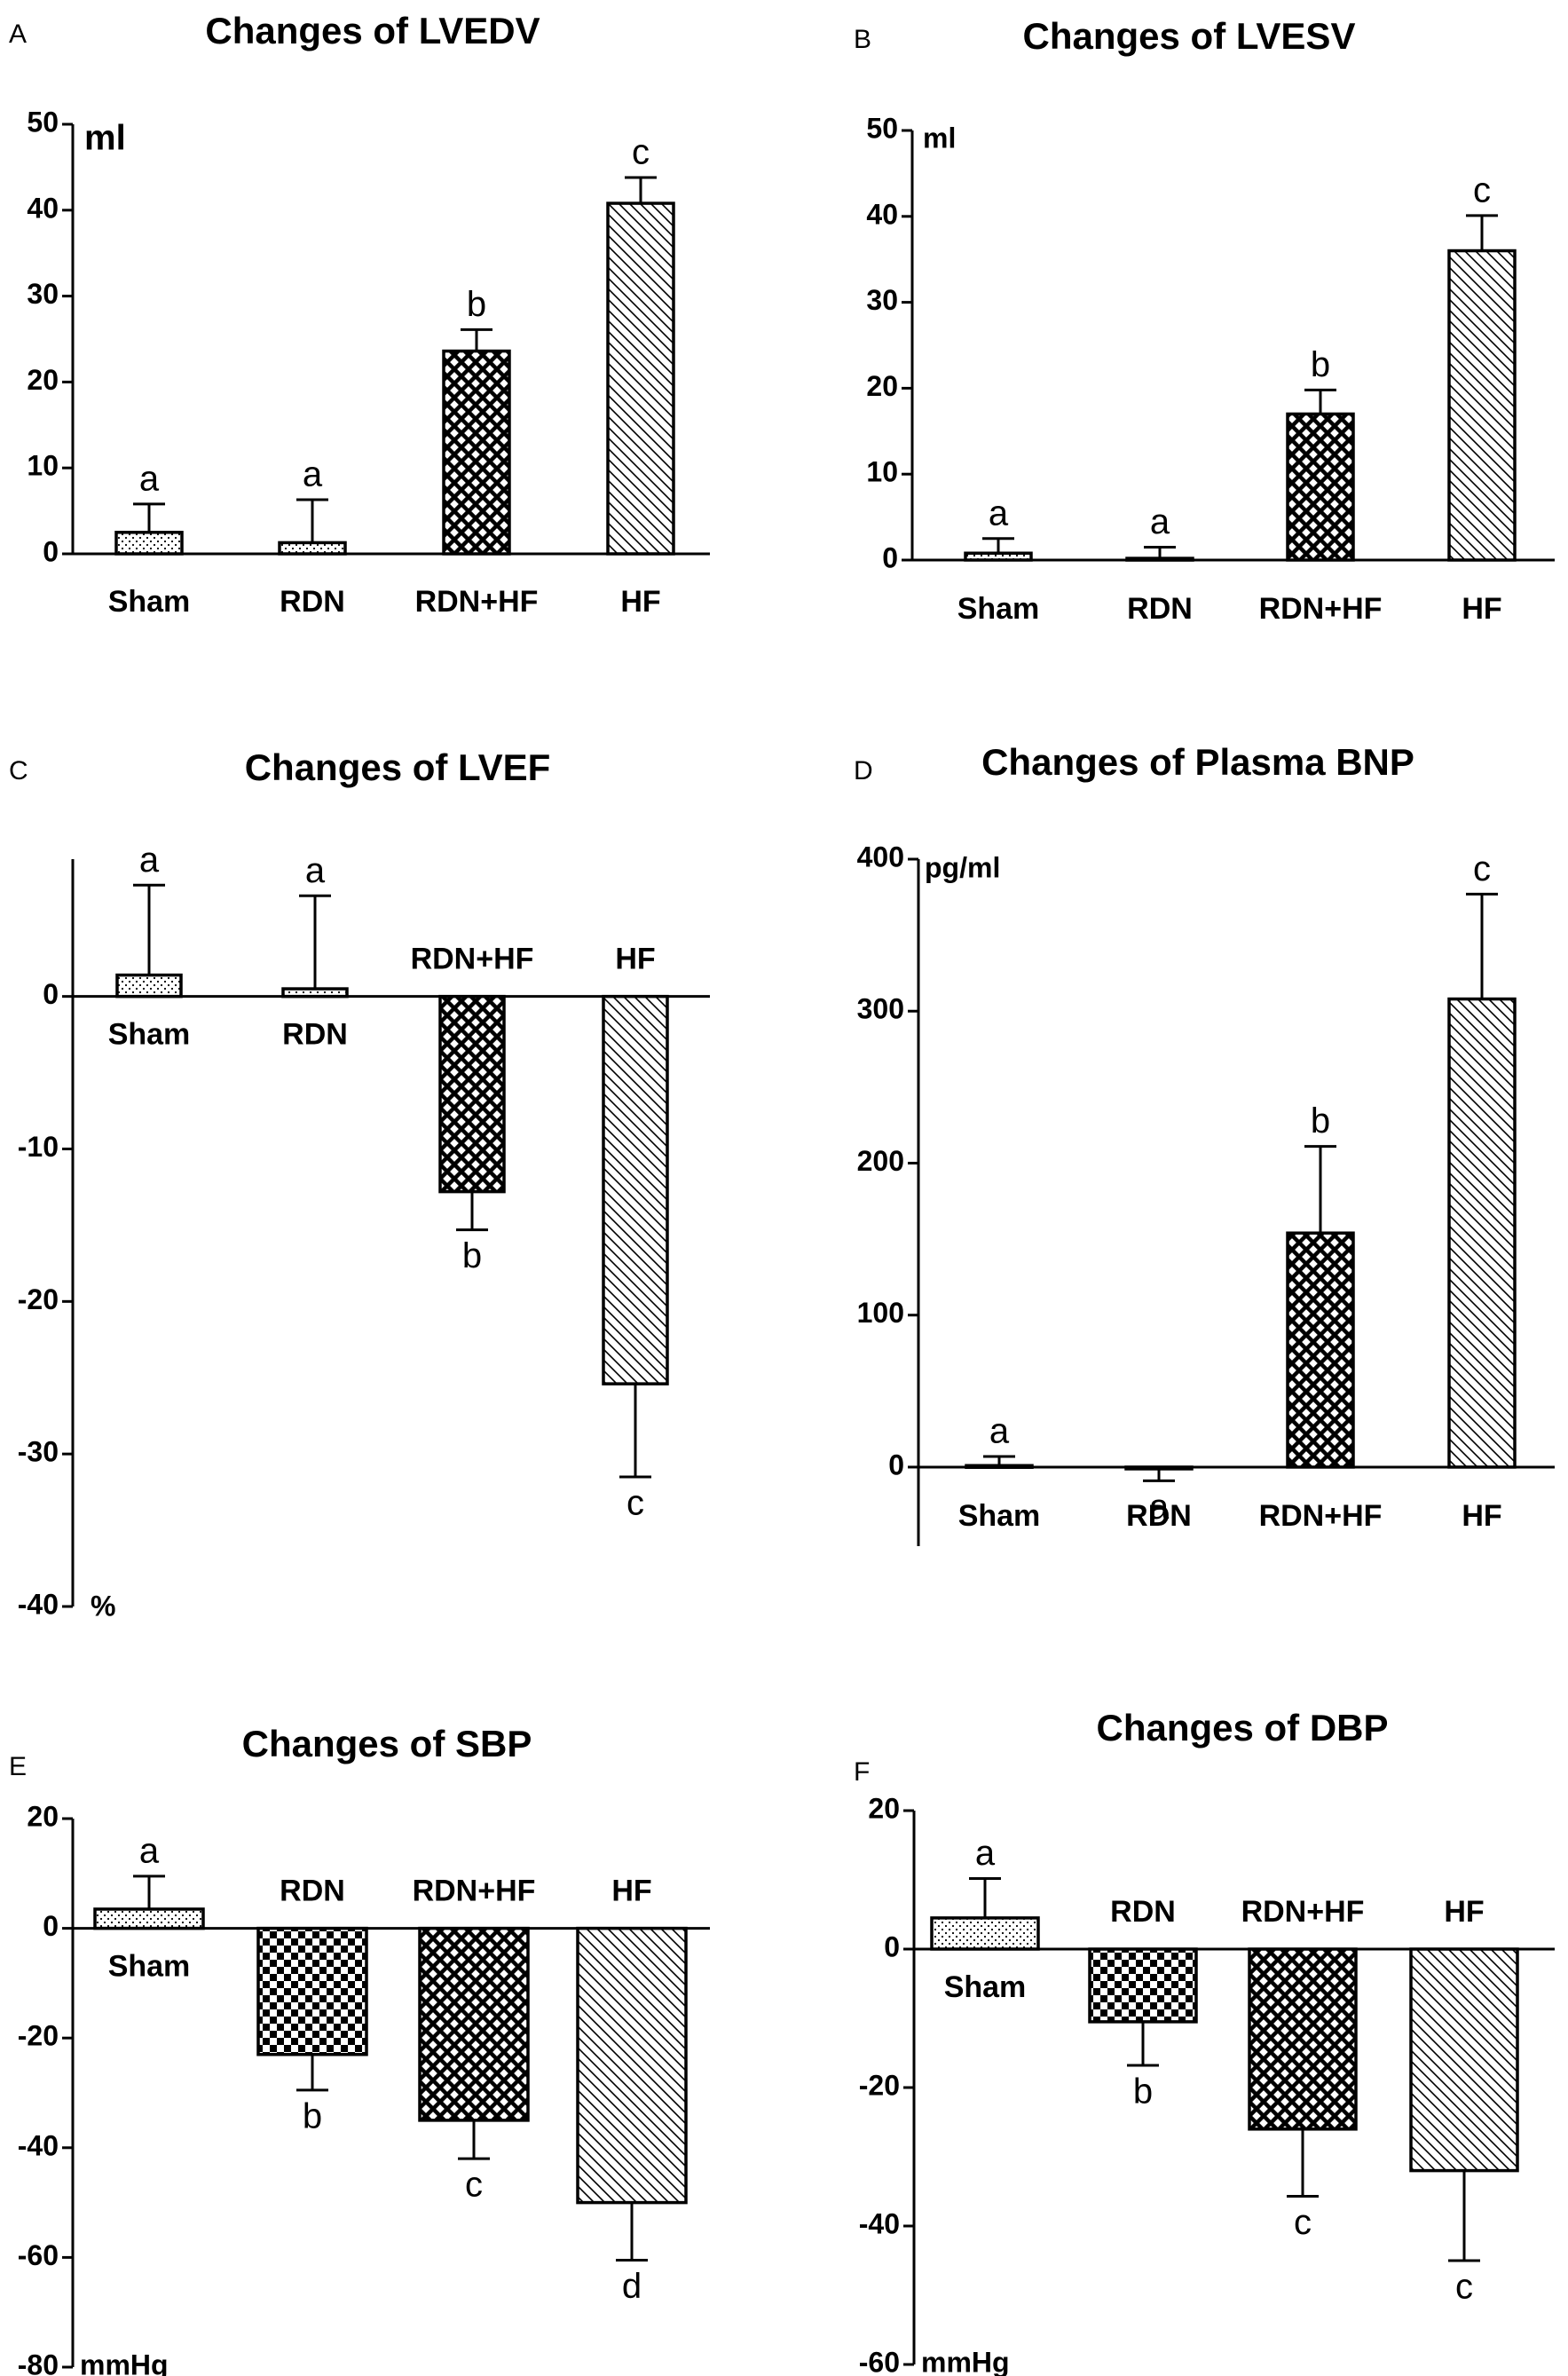 The image size is (1568, 2376). Describe the element at coordinates (372, 30) in the screenshot. I see `chart-title: Changes of LVEDV` at that location.